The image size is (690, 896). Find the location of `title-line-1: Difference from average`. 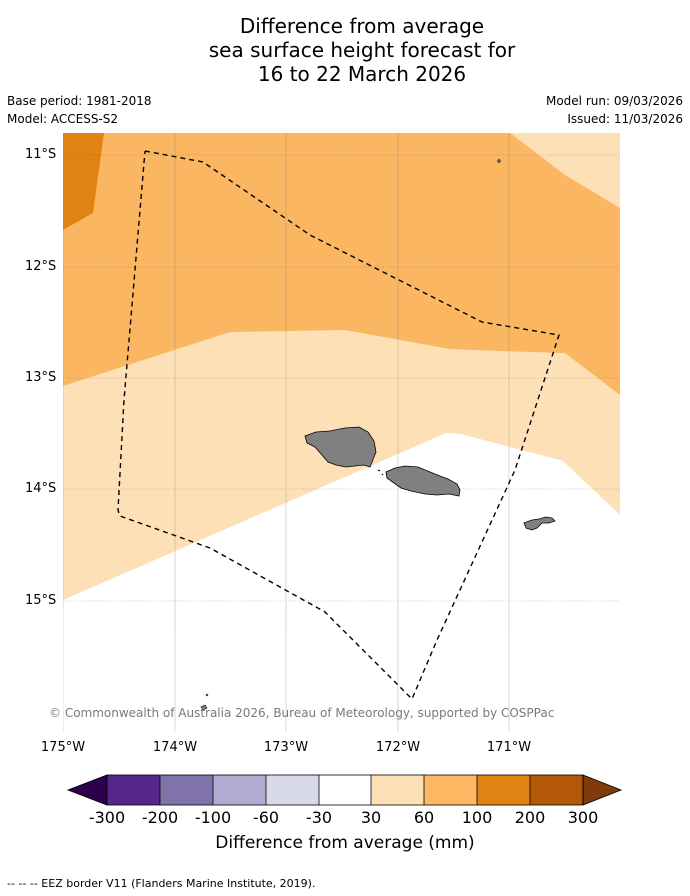

title-line-1: Difference from average is located at coordinates (362, 26).